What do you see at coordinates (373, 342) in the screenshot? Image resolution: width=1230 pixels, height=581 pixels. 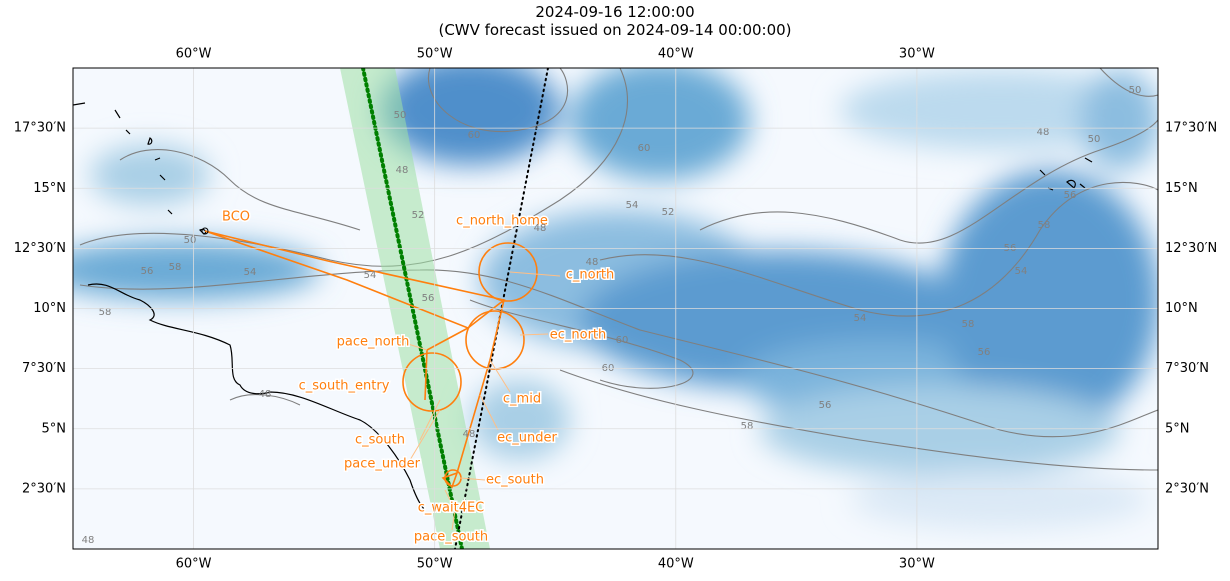 I see `place-label: pace_north` at bounding box center [373, 342].